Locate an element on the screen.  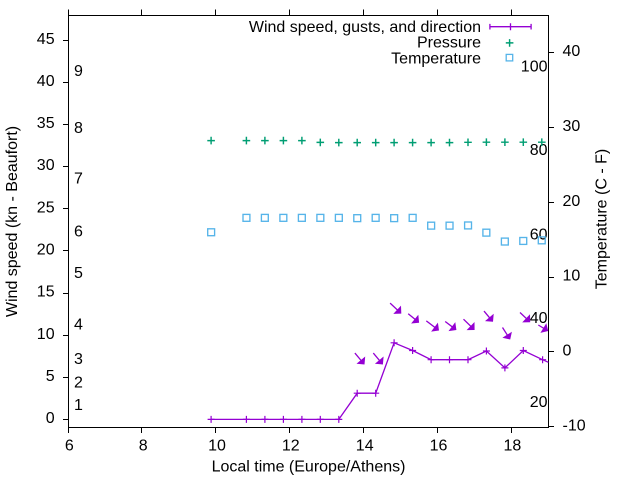
svg-text: 100 is located at coordinates (534, 67).